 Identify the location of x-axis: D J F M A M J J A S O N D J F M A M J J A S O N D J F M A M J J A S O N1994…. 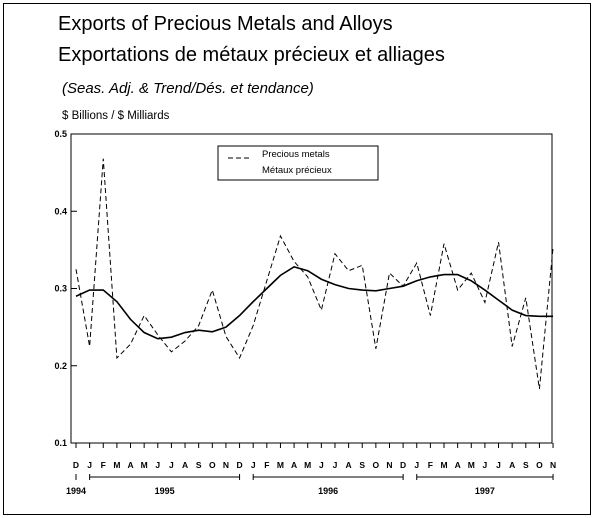
(311, 469).